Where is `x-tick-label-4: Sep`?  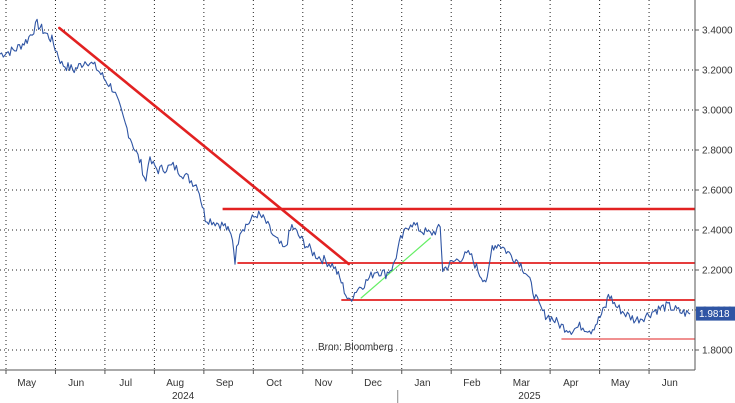 x-tick-label-4: Sep is located at coordinates (225, 383).